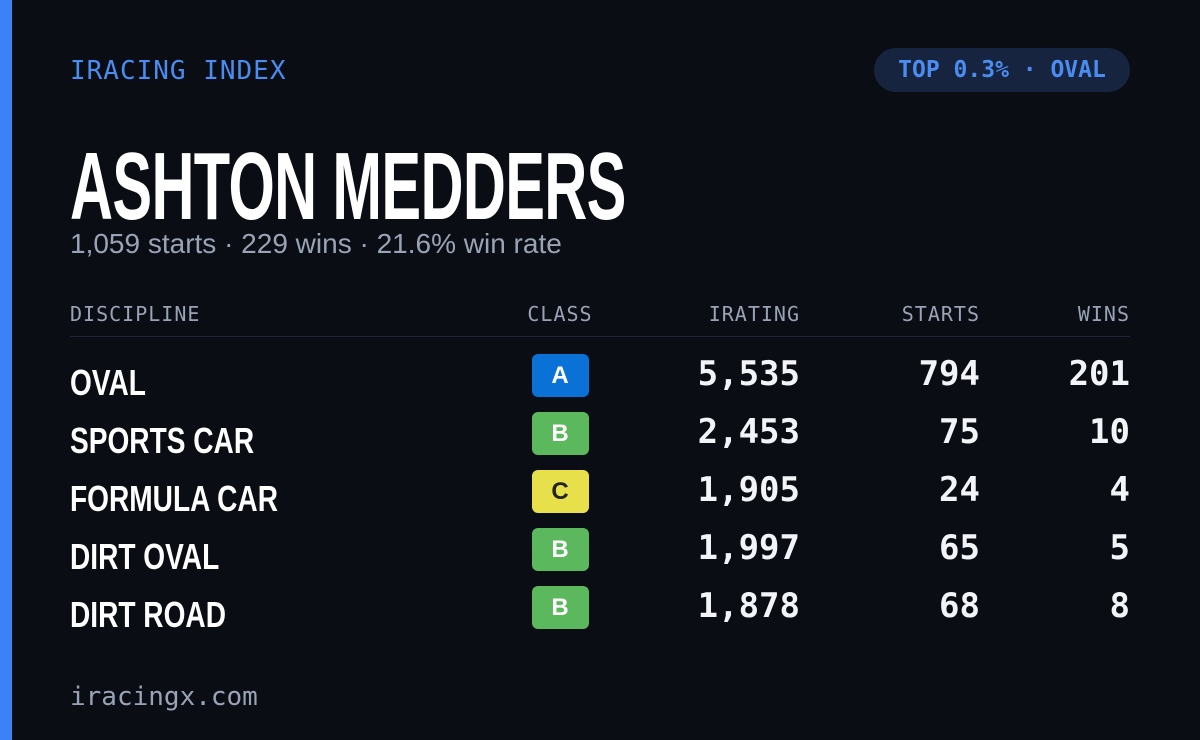  What do you see at coordinates (754, 314) in the screenshot?
I see `column-header: IRATING` at bounding box center [754, 314].